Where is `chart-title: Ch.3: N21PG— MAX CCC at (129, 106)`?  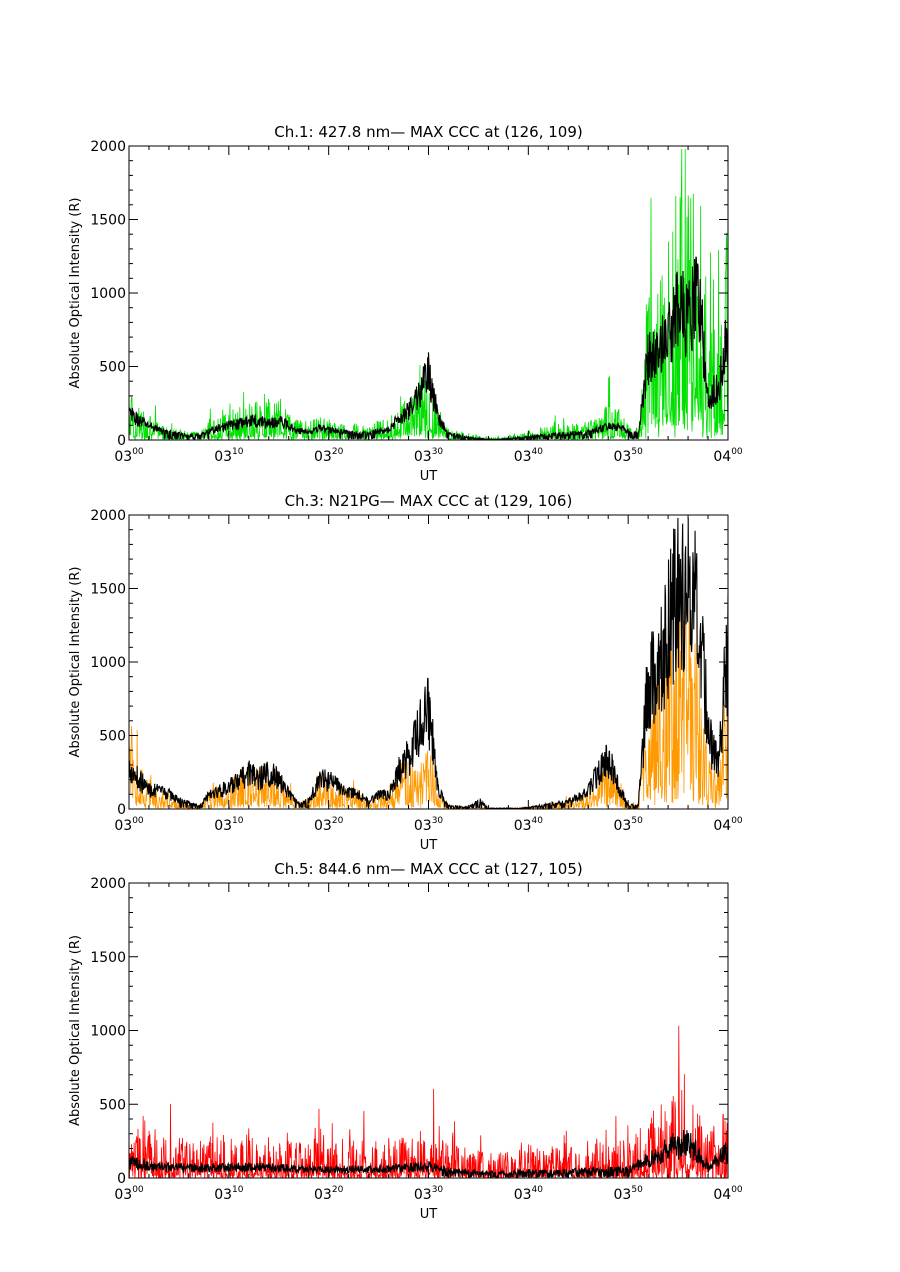 chart-title: Ch.3: N21PG— MAX CCC at (129, 106) is located at coordinates (429, 501).